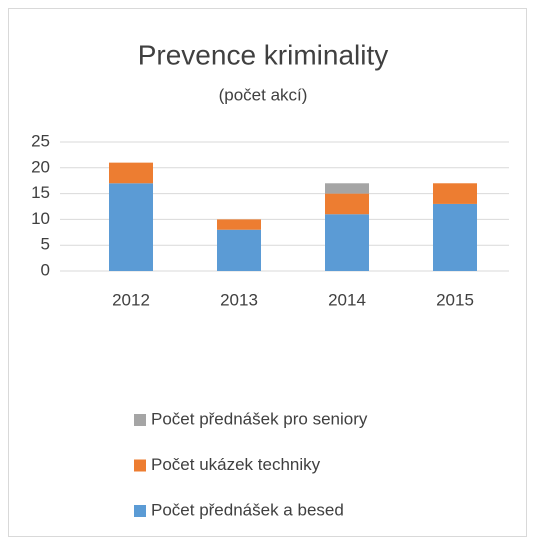 This screenshot has width=534, height=537. Describe the element at coordinates (40, 192) in the screenshot. I see `y-tick-label: 15` at that location.